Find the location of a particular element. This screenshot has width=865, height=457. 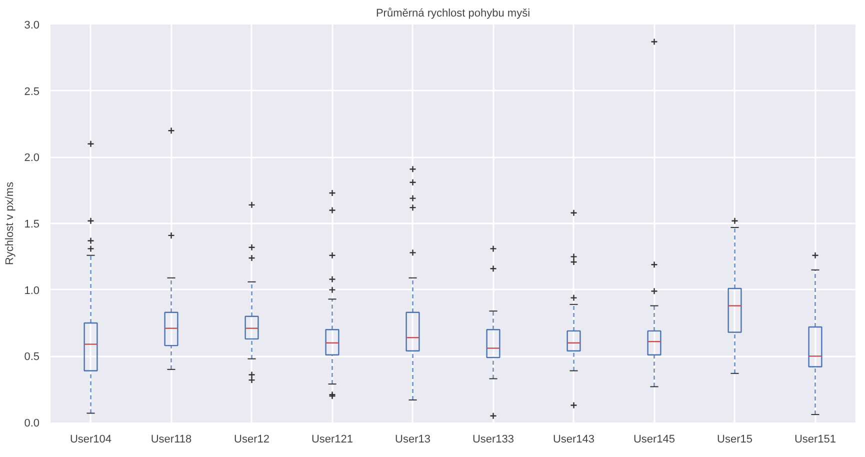

y-tick-label: 0.0 is located at coordinates (32, 424).